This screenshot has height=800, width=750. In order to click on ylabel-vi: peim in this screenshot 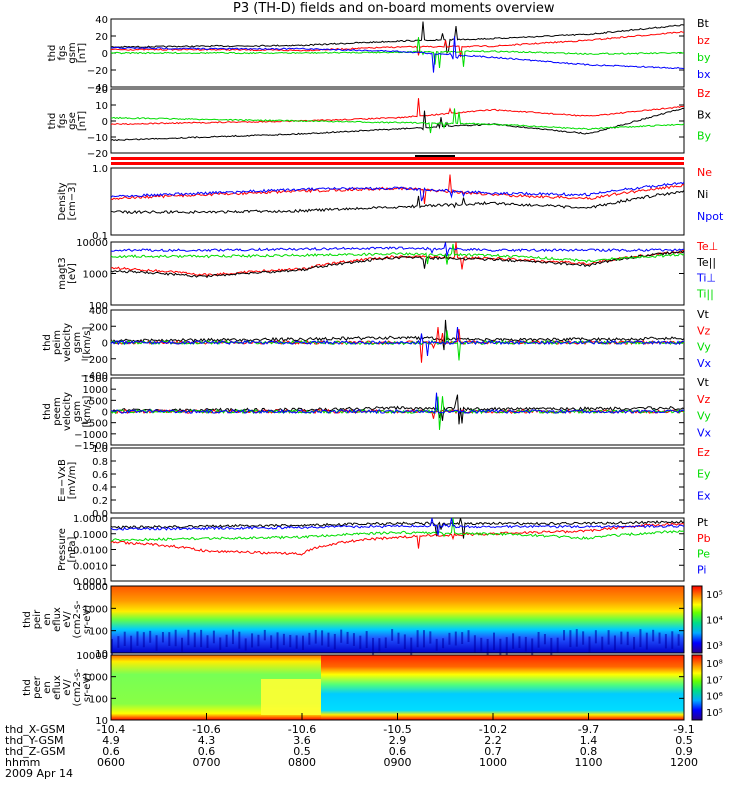, I will do `click(57, 342)`.